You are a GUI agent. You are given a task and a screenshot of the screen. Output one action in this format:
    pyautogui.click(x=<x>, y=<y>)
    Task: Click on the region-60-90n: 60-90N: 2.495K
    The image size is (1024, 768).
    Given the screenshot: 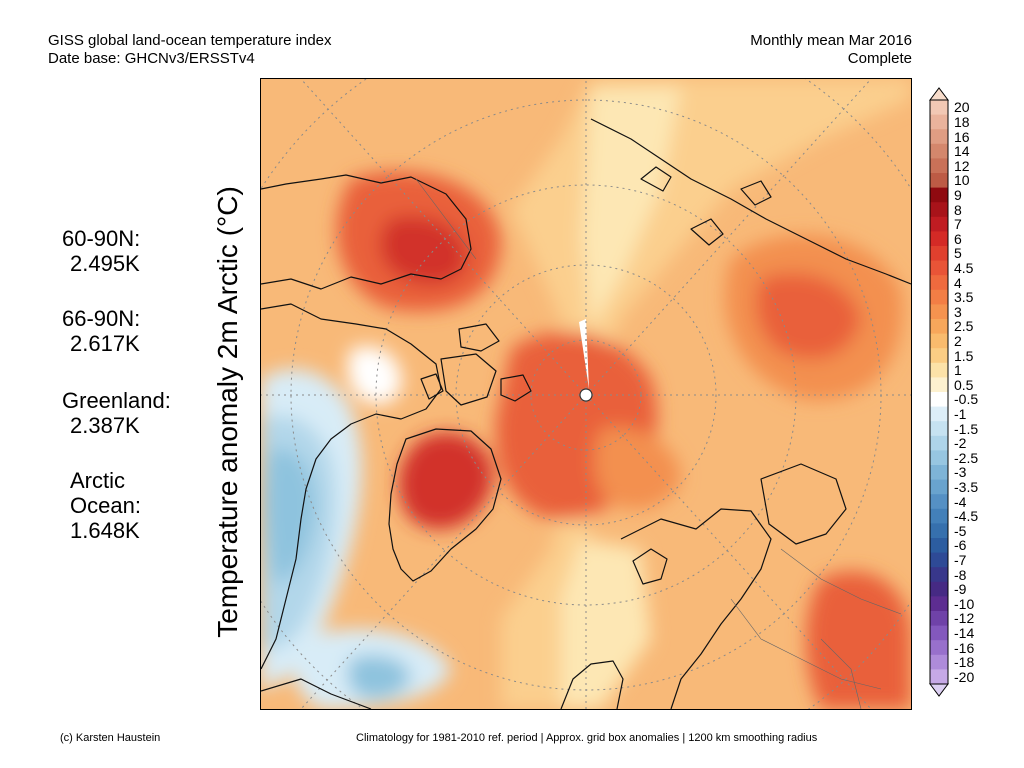 What is the action you would take?
    pyautogui.click(x=101, y=251)
    